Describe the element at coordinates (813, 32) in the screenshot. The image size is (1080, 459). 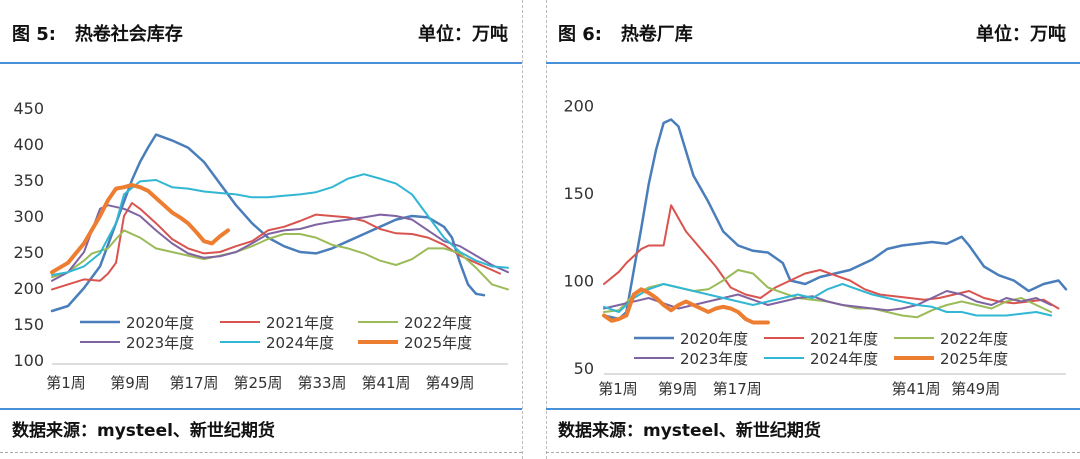
I see `panel-header: 图 6: 热卷厂库 单位：万吨` at that location.